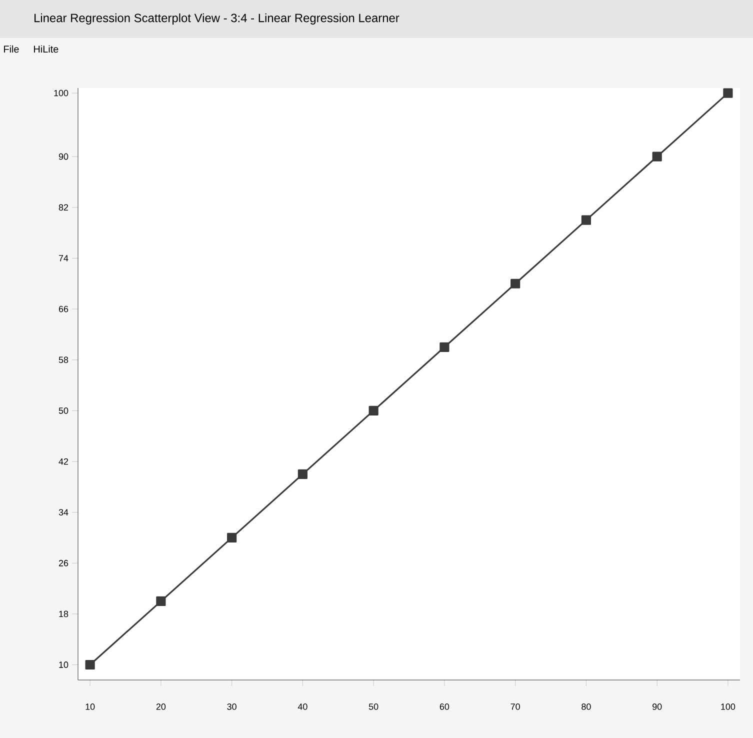  I want to click on text: HiLite, so click(46, 49).